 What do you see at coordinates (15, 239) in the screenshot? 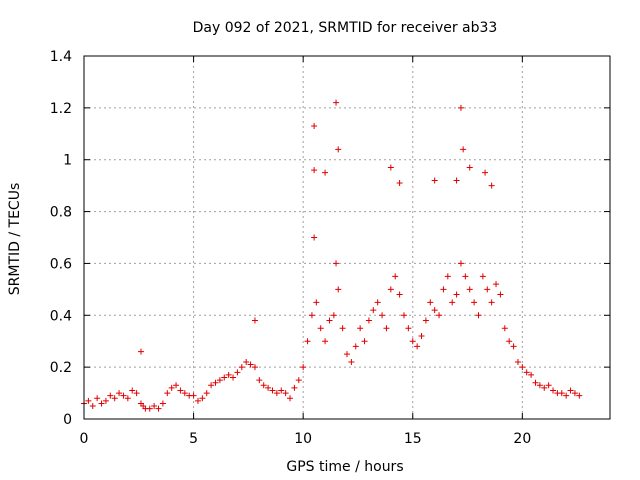
I see `y-axis-label: SRMTID / TECUs` at bounding box center [15, 239].